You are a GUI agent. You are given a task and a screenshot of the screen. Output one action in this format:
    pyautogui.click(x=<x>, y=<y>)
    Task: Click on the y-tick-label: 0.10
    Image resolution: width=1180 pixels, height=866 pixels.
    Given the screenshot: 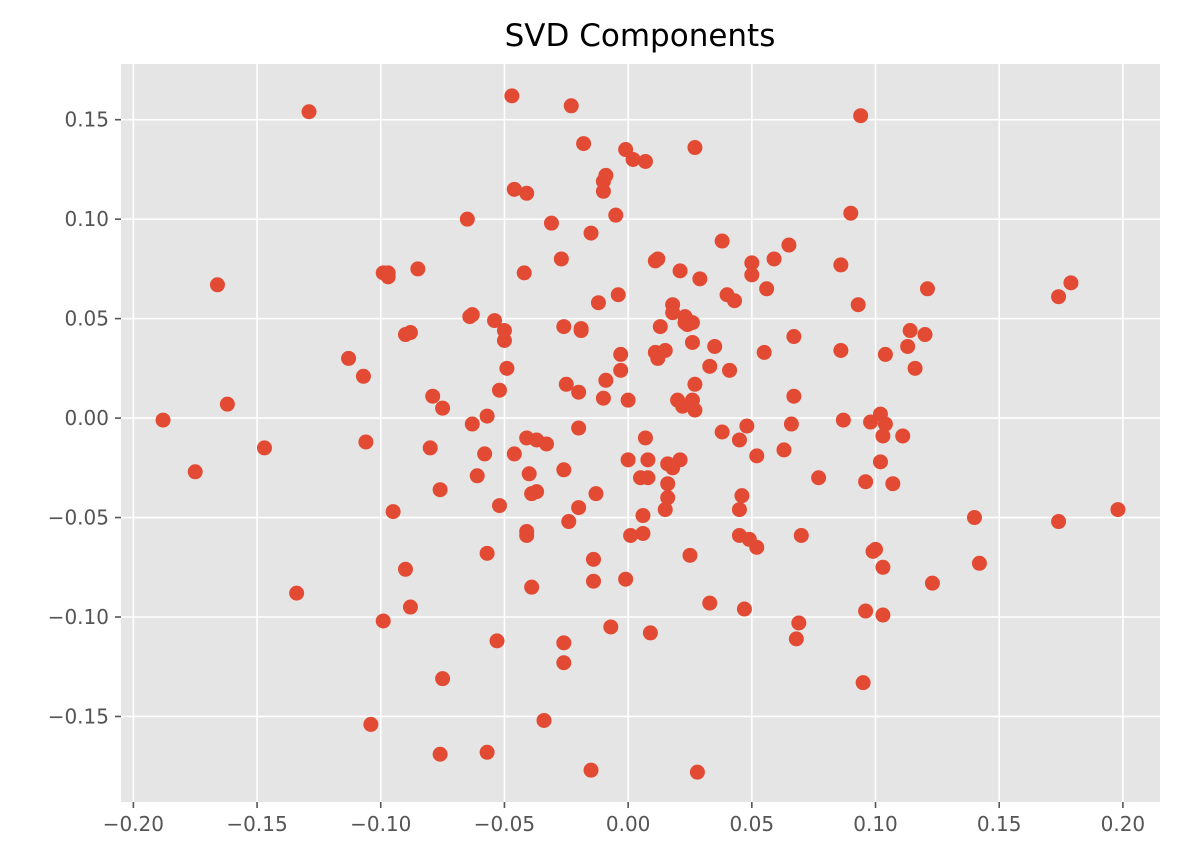 What is the action you would take?
    pyautogui.click(x=86, y=219)
    